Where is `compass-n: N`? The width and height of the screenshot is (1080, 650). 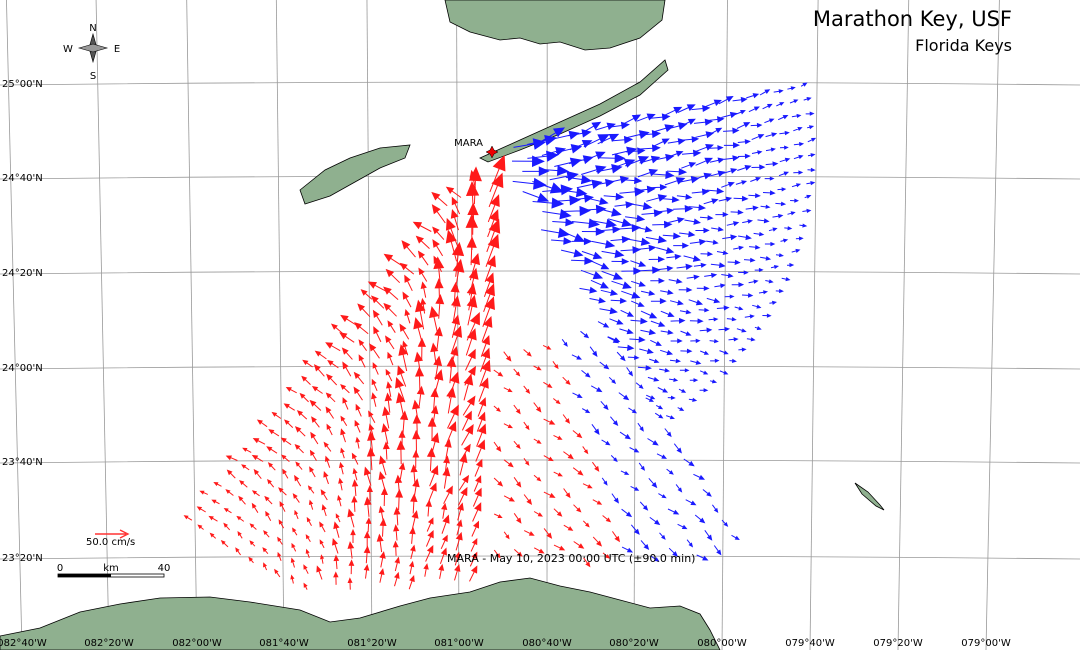 compass-n: N is located at coordinates (92, 28).